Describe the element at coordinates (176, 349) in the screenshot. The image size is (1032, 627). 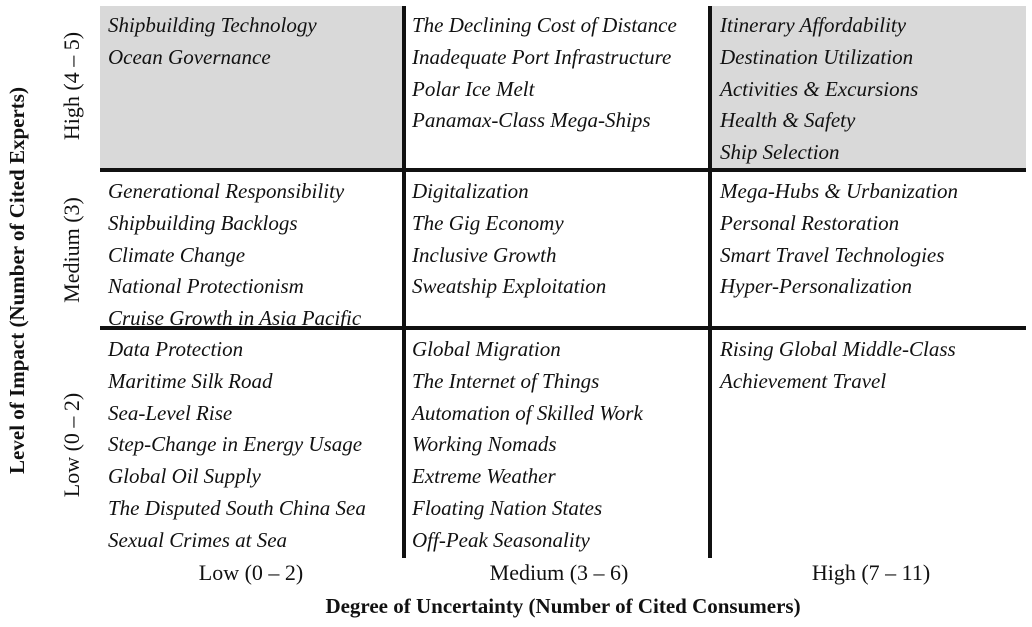
I see `factor-item: Data Protection` at that location.